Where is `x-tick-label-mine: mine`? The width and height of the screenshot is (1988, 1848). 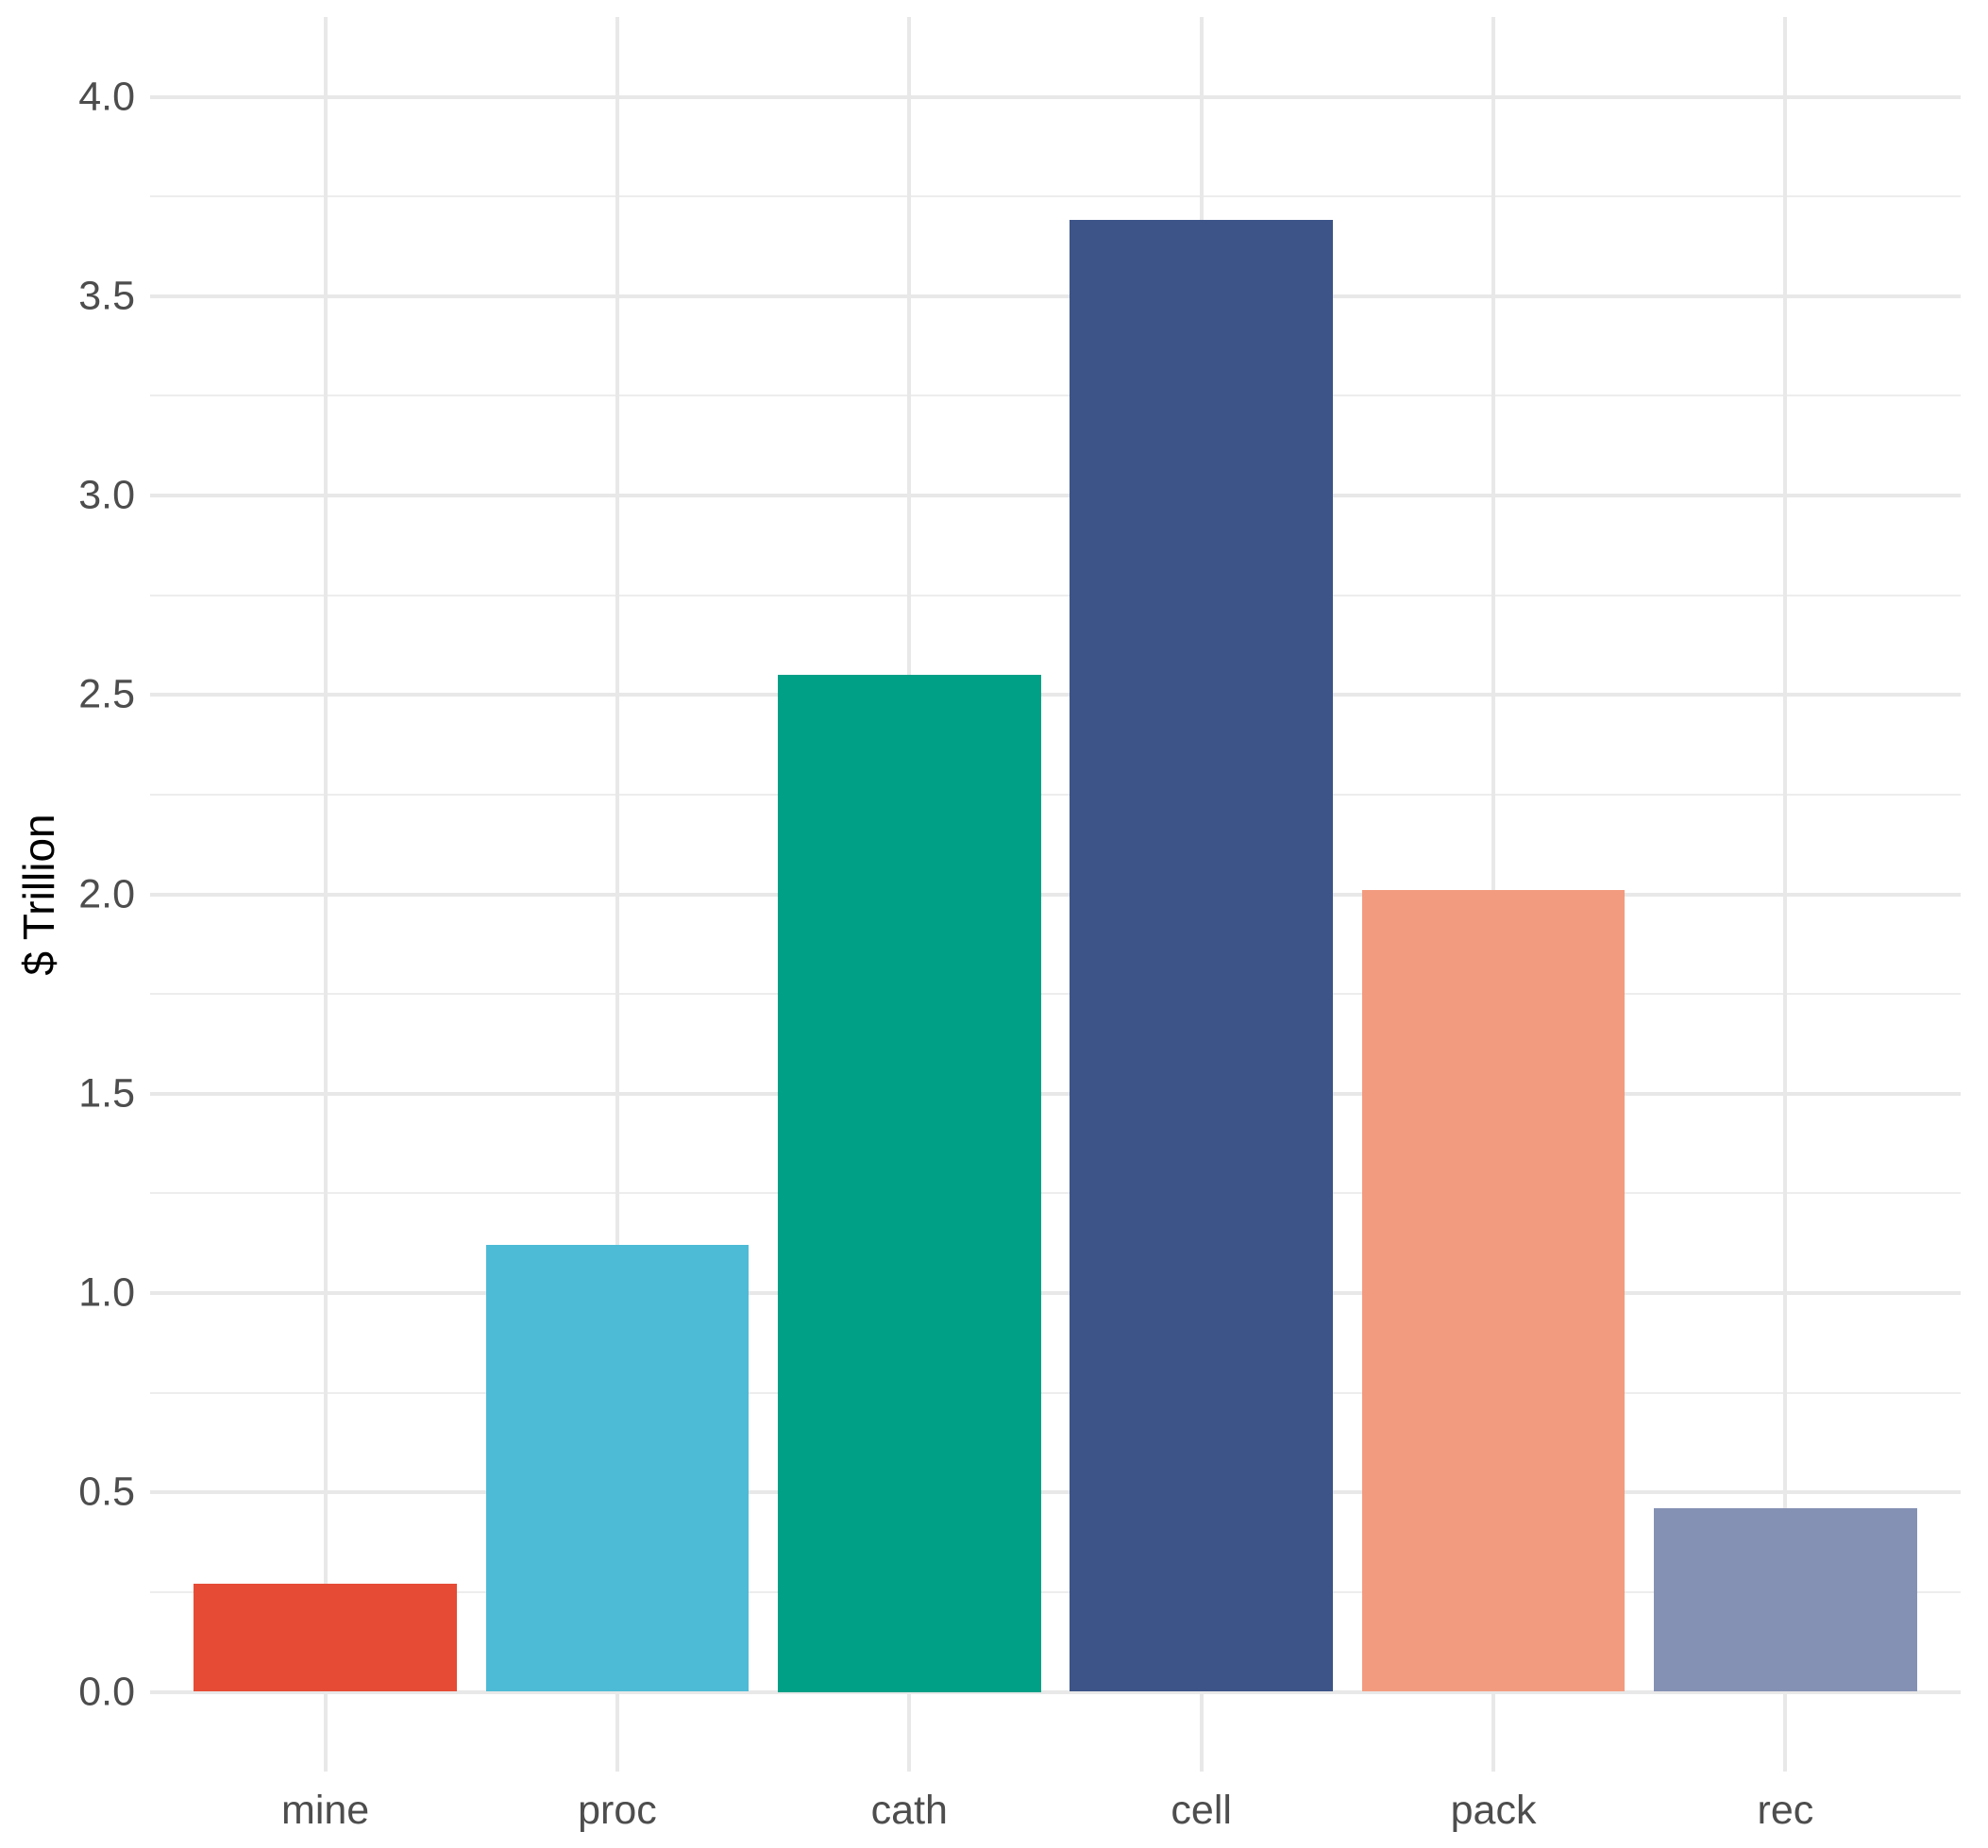 x-tick-label-mine: mine is located at coordinates (325, 1810).